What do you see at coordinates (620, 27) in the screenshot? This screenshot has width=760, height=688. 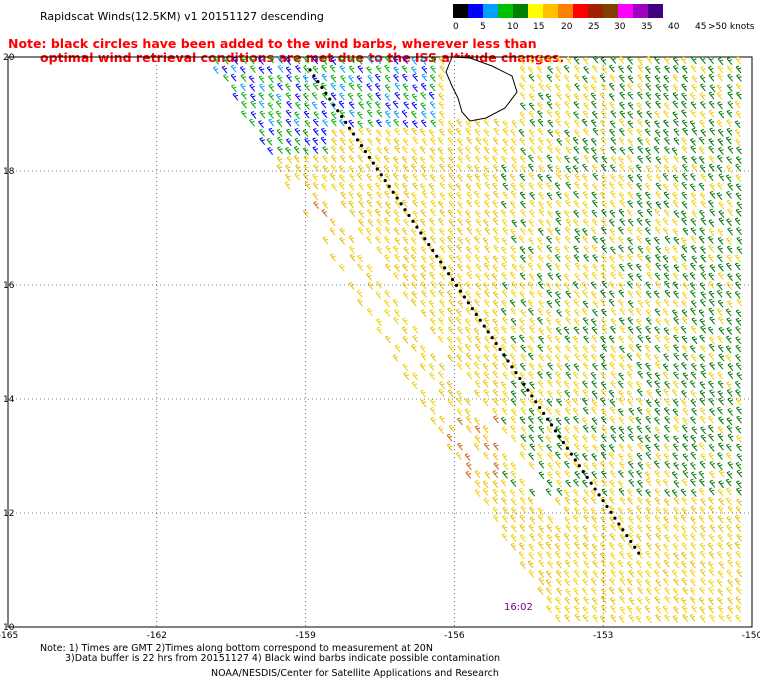 I see `colorbar-label: 30` at bounding box center [620, 27].